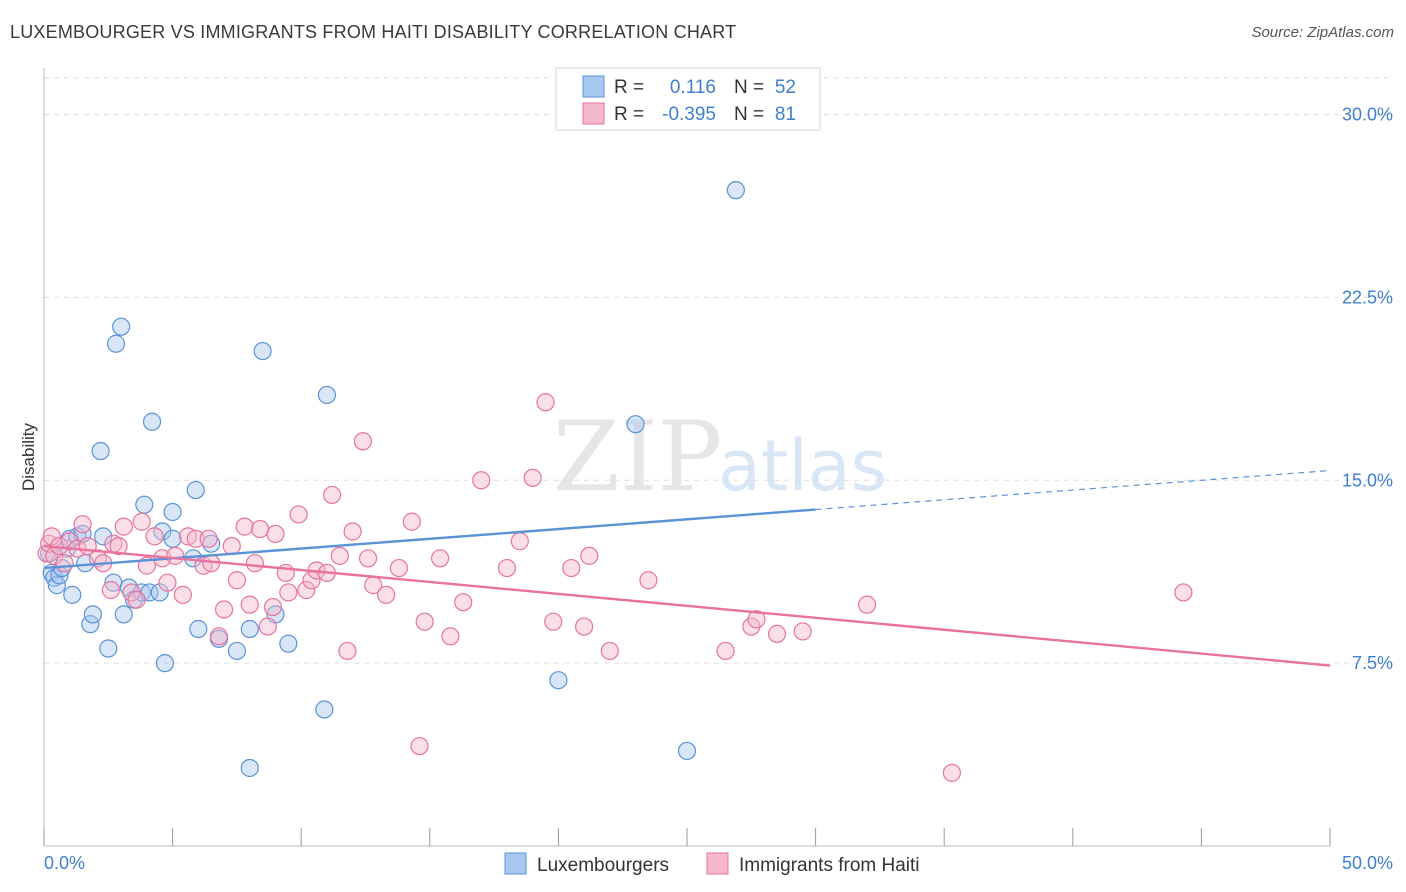 This screenshot has width=1406, height=892. What do you see at coordinates (802, 466) in the screenshot?
I see `watermark-atlas: atlas` at bounding box center [802, 466].